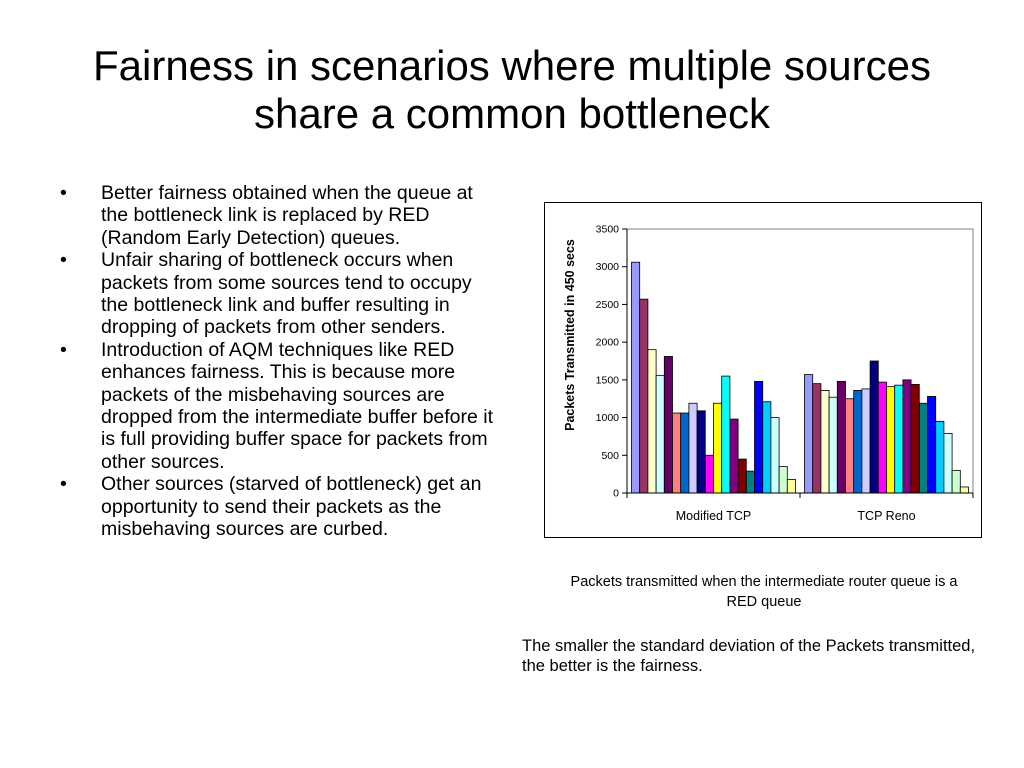 The image size is (1024, 768). What do you see at coordinates (608, 418) in the screenshot?
I see `y-tick-label: 1000` at bounding box center [608, 418].